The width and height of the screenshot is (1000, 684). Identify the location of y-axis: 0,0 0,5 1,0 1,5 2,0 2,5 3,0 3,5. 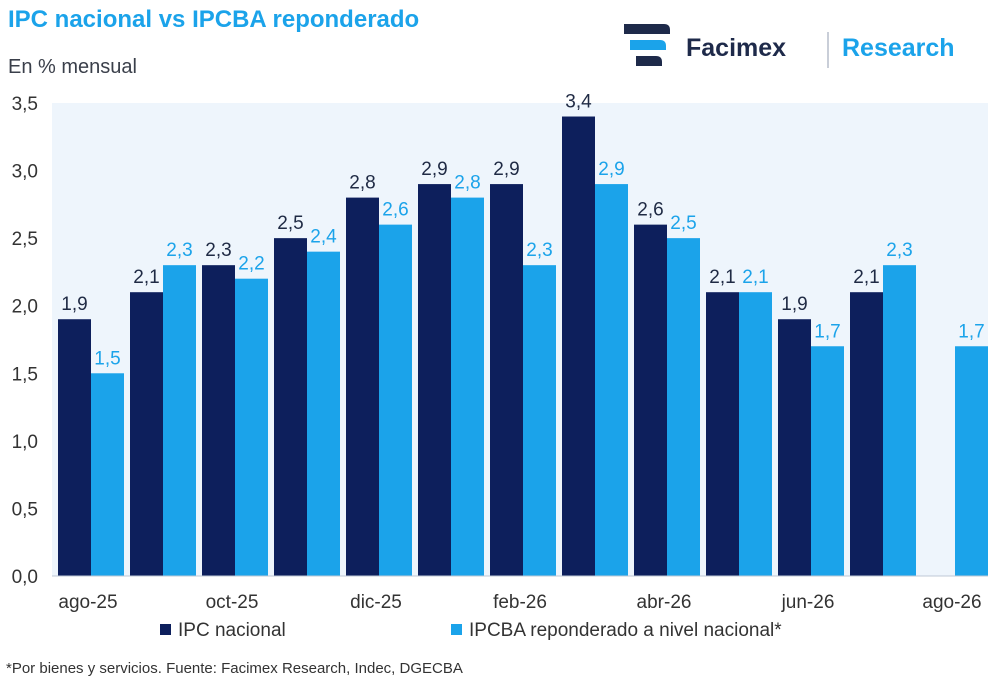
(25, 341).